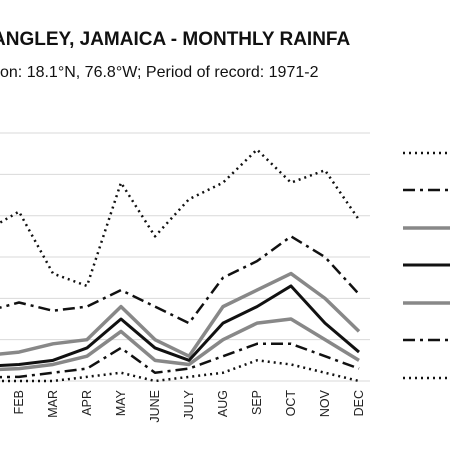 Image resolution: width=450 pixels, height=450 pixels. What do you see at coordinates (426, 265) in the screenshot?
I see `legend` at bounding box center [426, 265].